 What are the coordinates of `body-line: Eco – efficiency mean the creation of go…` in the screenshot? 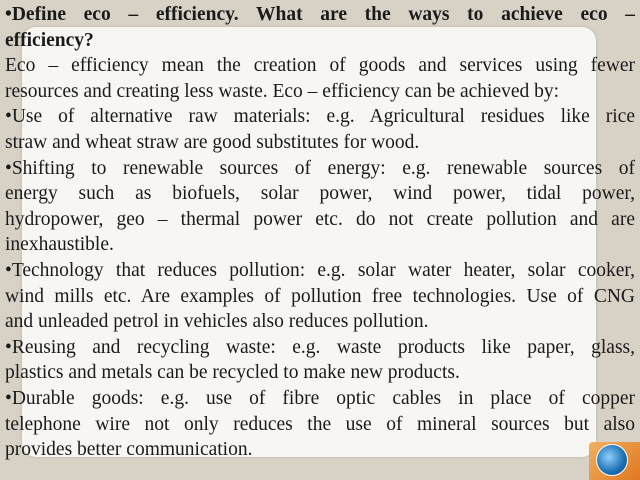 It's located at (320, 66).